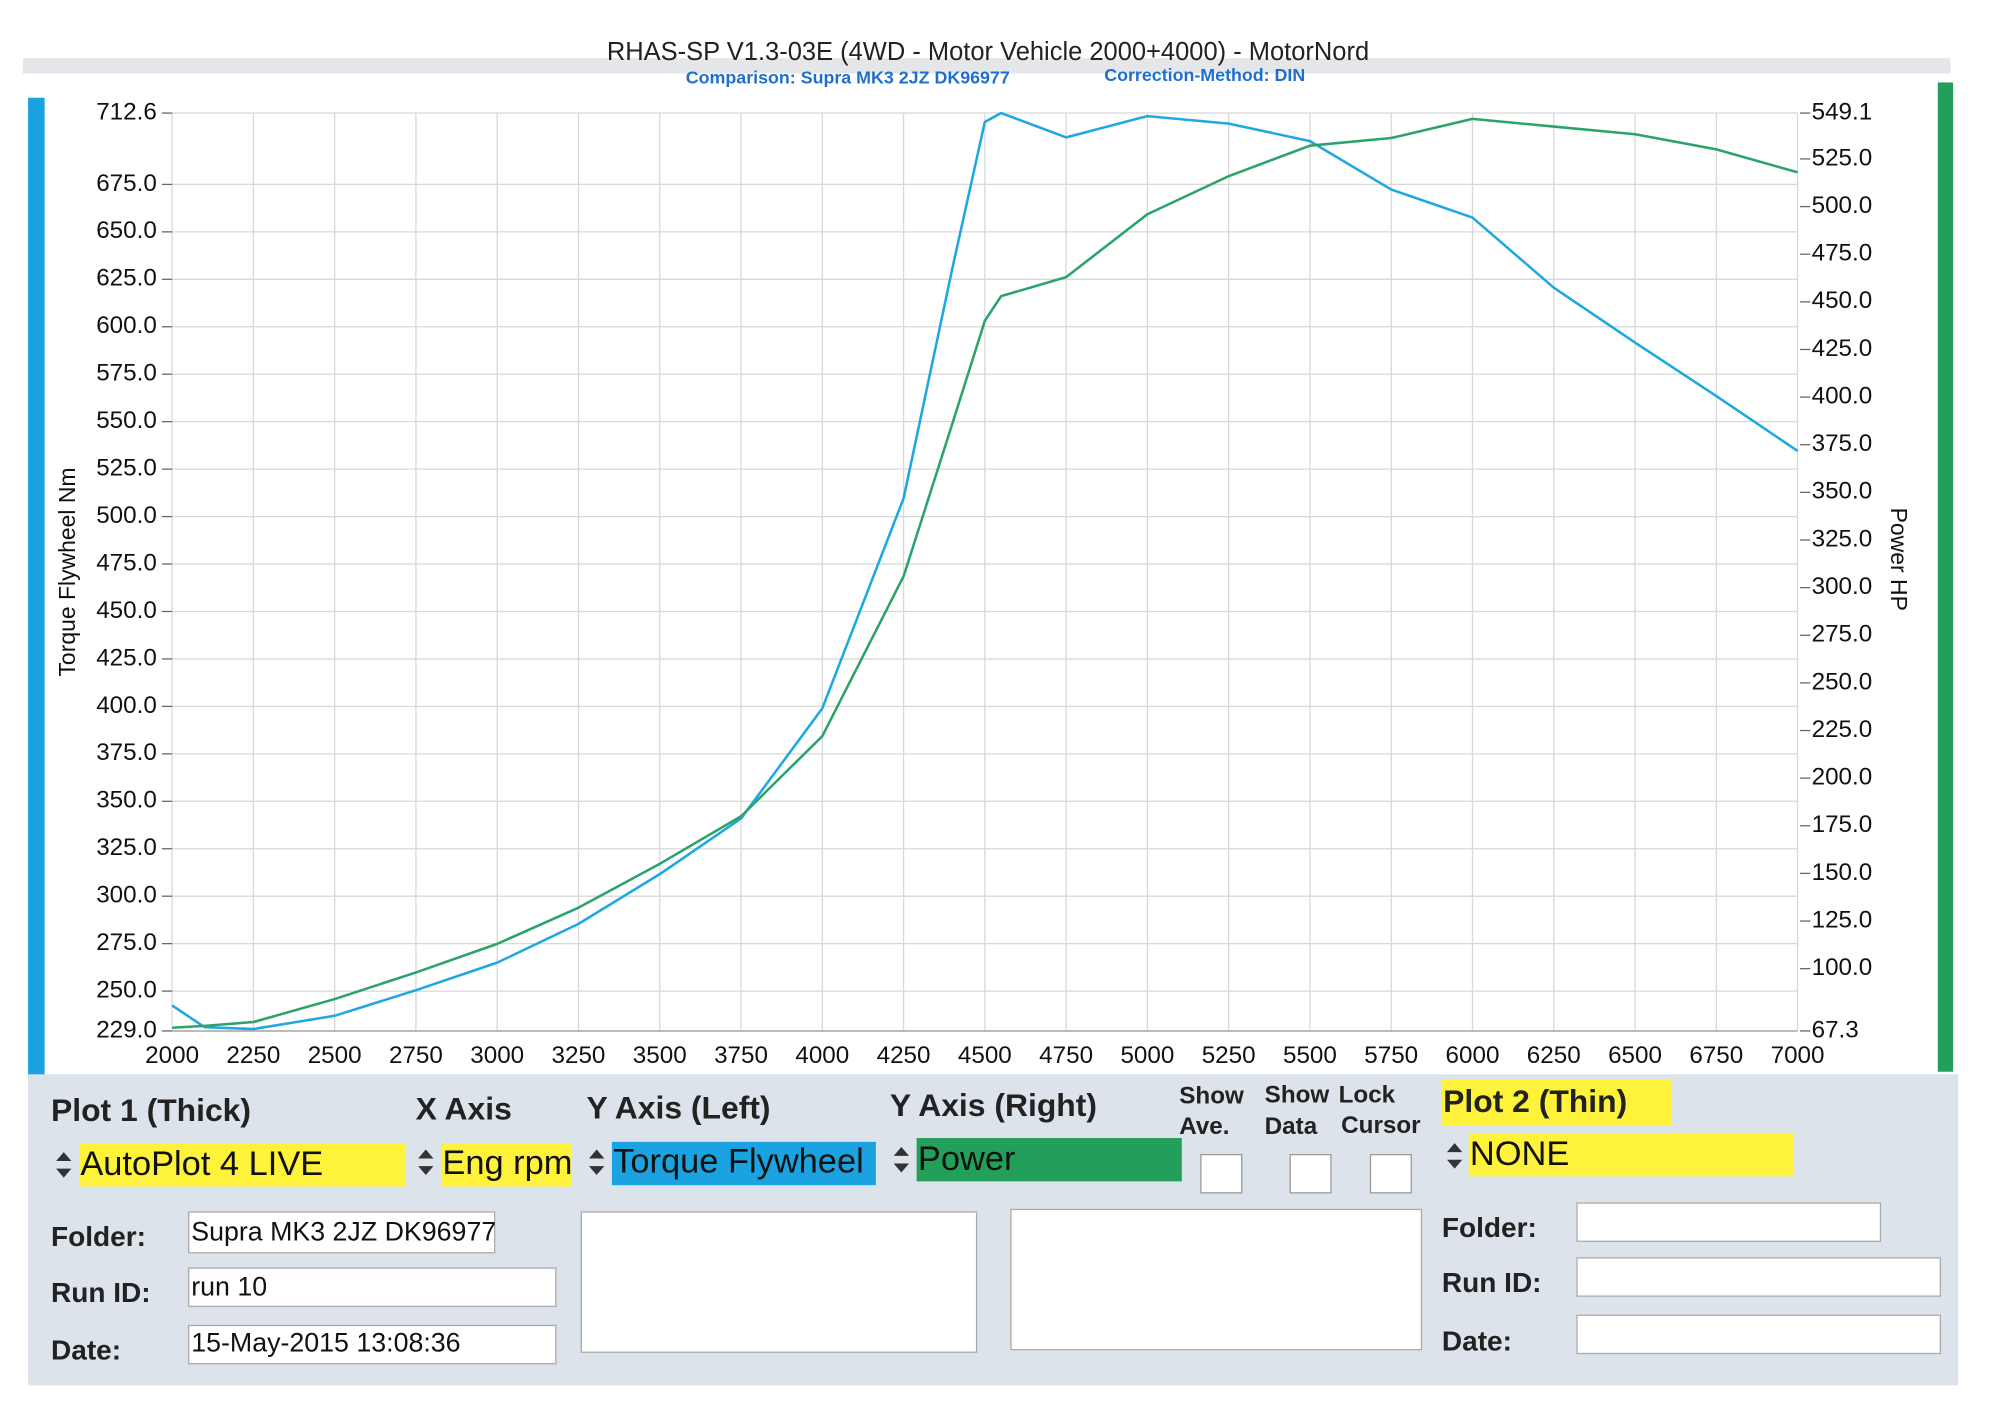 The image size is (1999, 1413). What do you see at coordinates (126, 847) in the screenshot?
I see `y-tick-label: 325.0` at bounding box center [126, 847].